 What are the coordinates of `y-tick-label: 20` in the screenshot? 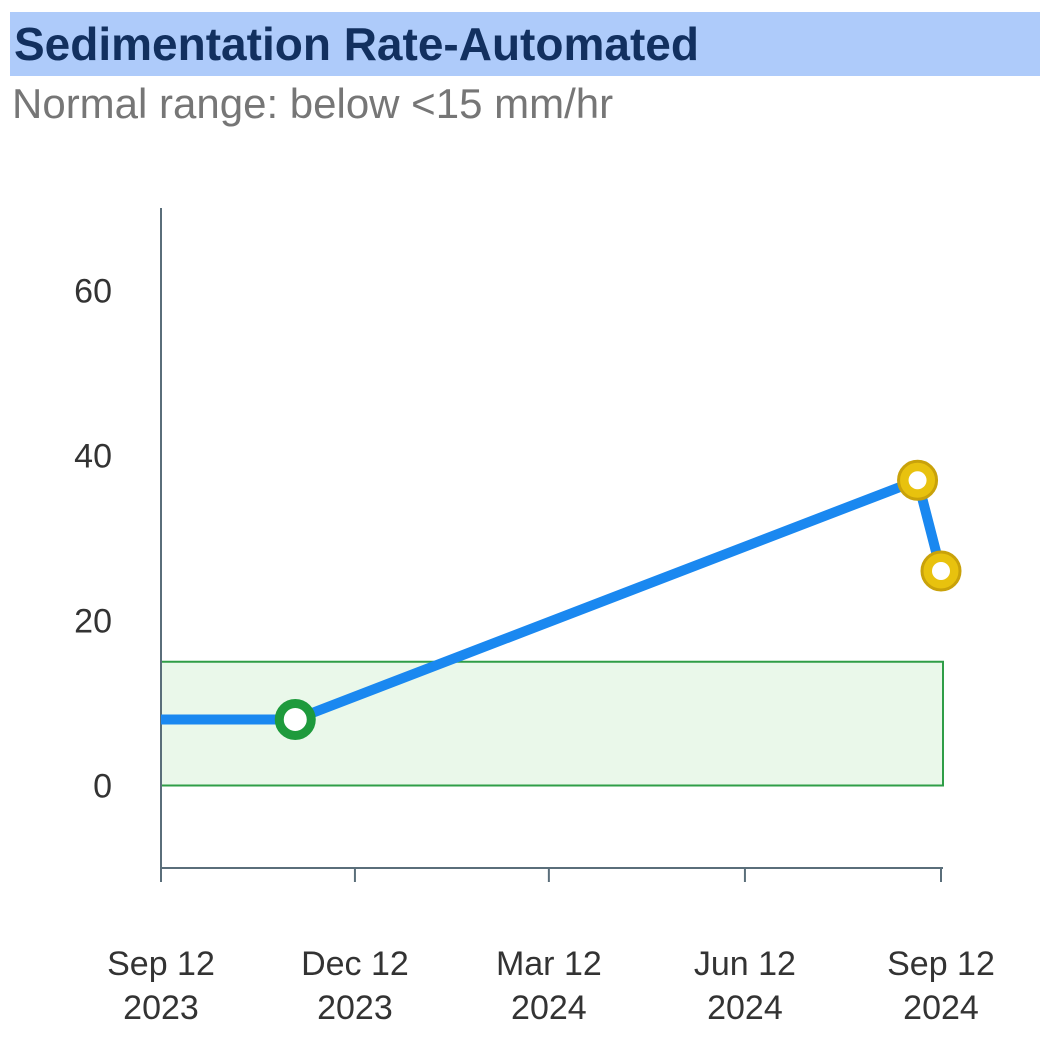 It's located at (93, 622).